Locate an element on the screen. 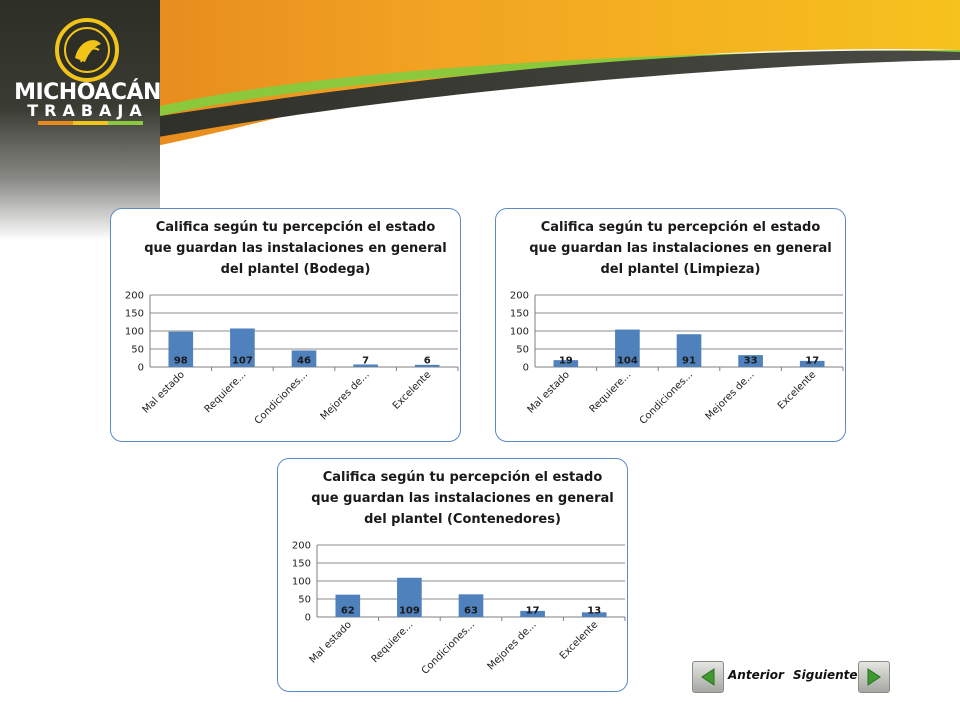 This screenshot has height=720, width=960. data-label: 19 is located at coordinates (566, 360).